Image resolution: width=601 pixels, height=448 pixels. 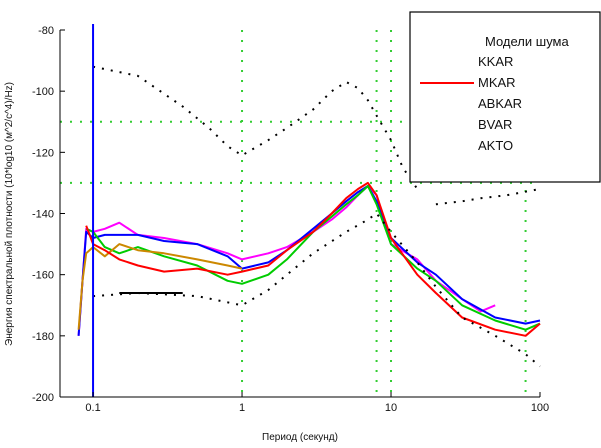 What do you see at coordinates (300, 437) in the screenshot?
I see `x-axis-title: Период (секунд)` at bounding box center [300, 437].